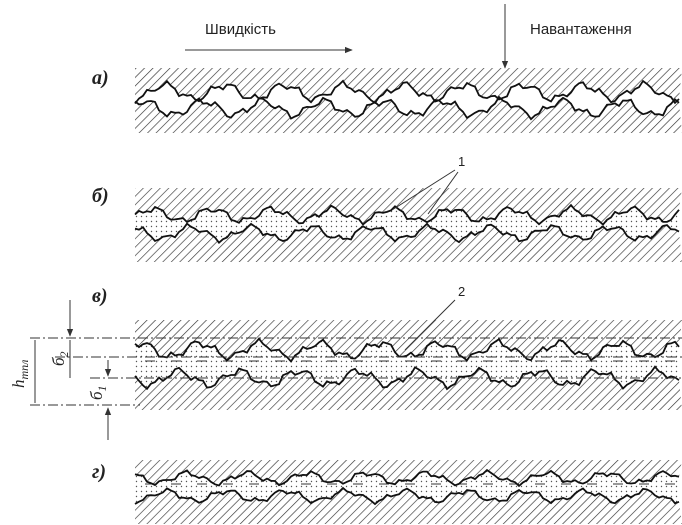 This screenshot has width=682, height=525. I want to click on d2-label: б2, so click(60, 358).